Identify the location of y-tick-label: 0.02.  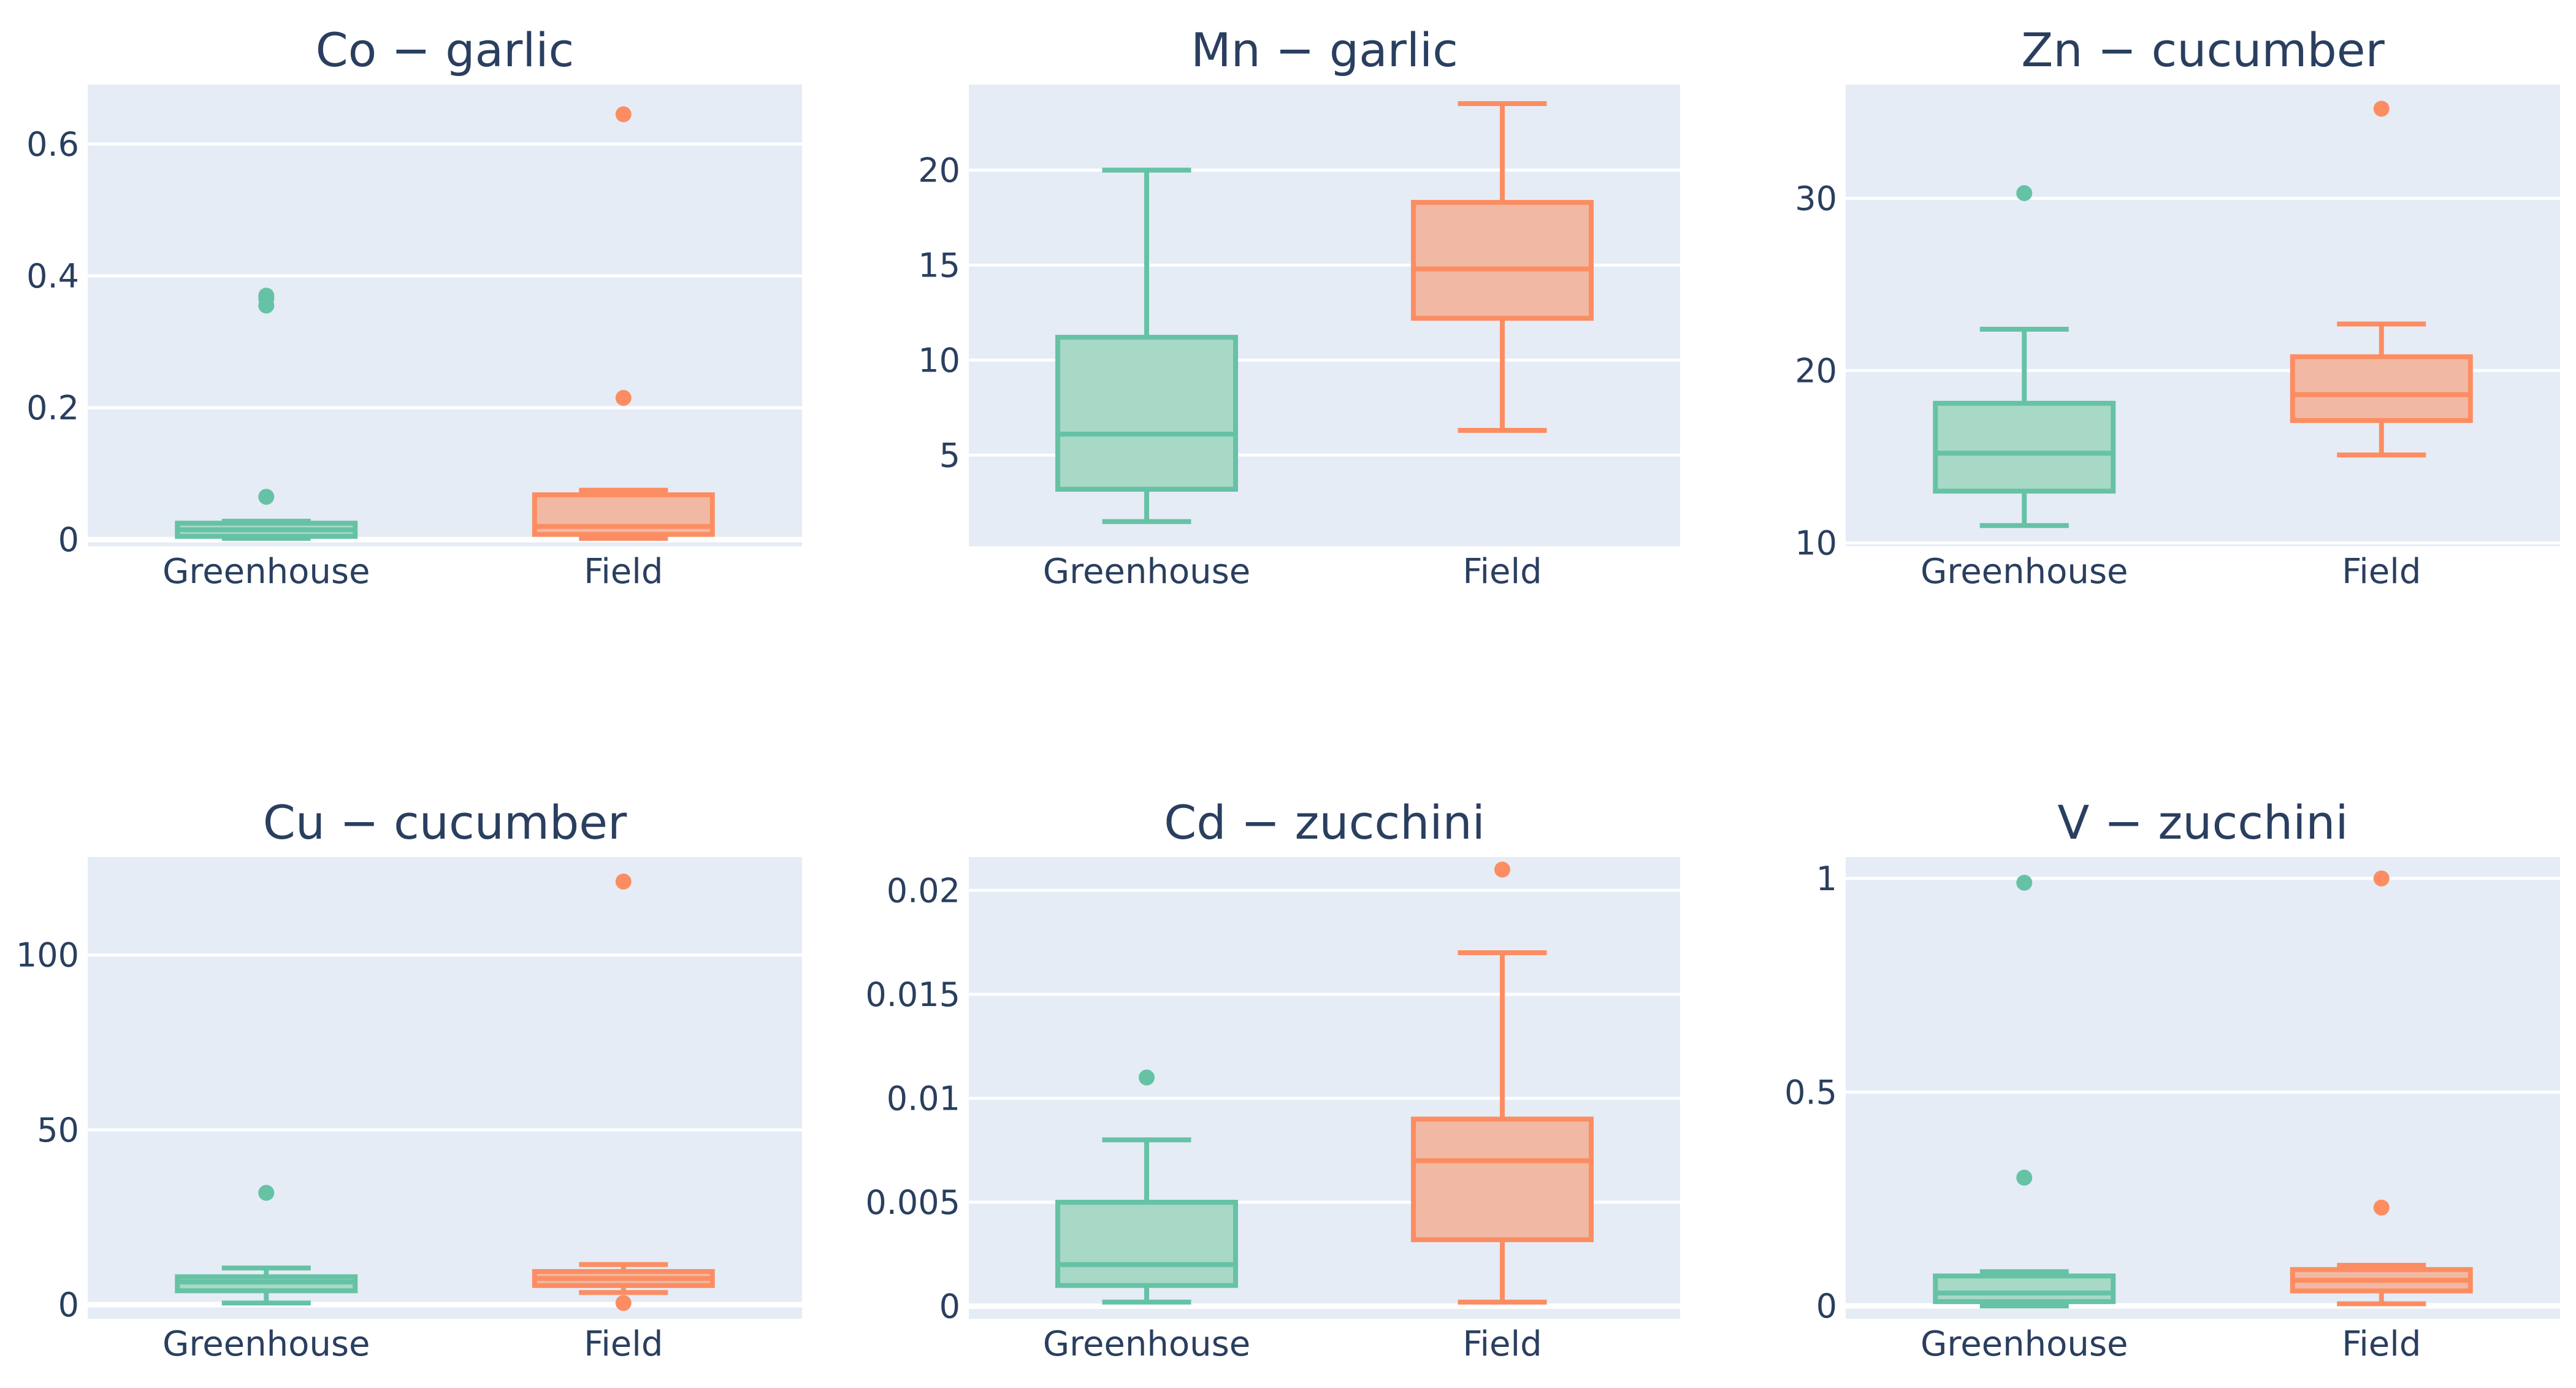
(923, 890).